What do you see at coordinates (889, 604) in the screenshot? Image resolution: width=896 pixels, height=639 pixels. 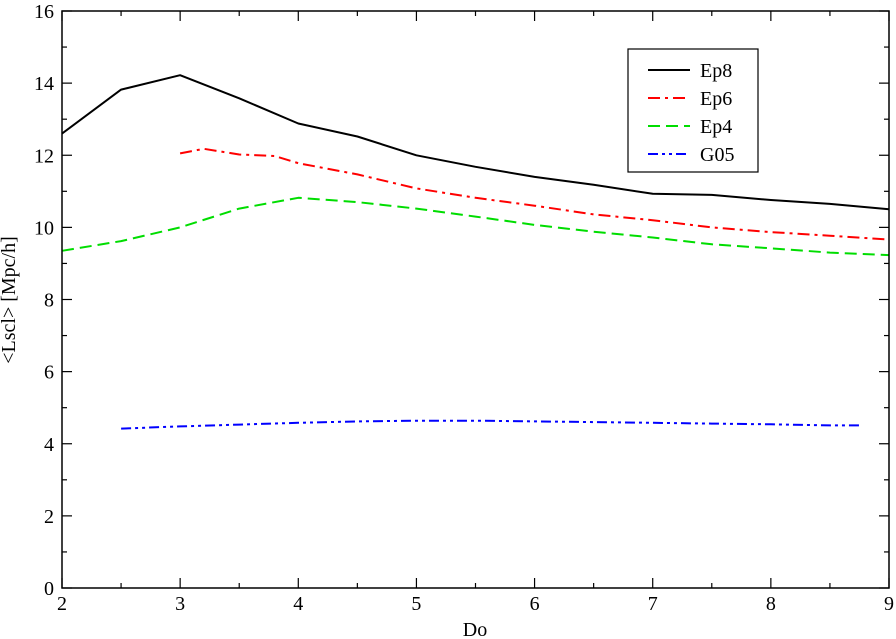 I see `x-tick-label: 9` at bounding box center [889, 604].